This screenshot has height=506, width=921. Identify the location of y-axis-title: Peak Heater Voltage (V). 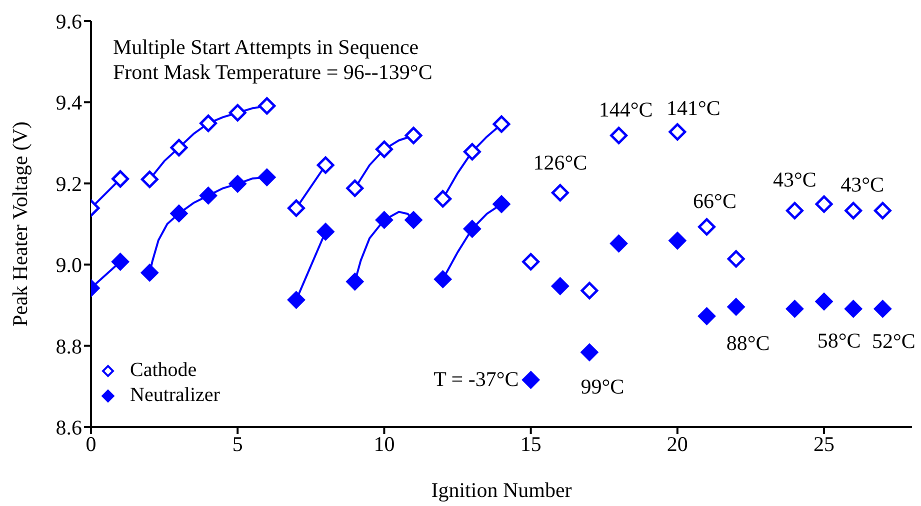
(20, 224).